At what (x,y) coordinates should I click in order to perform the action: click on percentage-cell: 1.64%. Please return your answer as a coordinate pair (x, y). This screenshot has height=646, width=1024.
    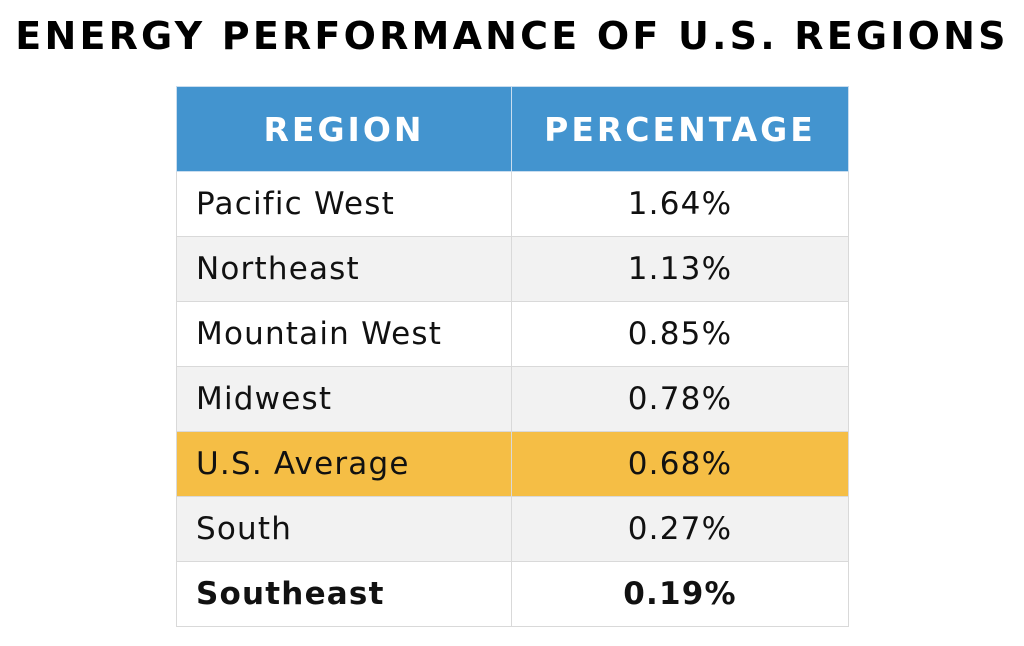
    Looking at the image, I should click on (680, 204).